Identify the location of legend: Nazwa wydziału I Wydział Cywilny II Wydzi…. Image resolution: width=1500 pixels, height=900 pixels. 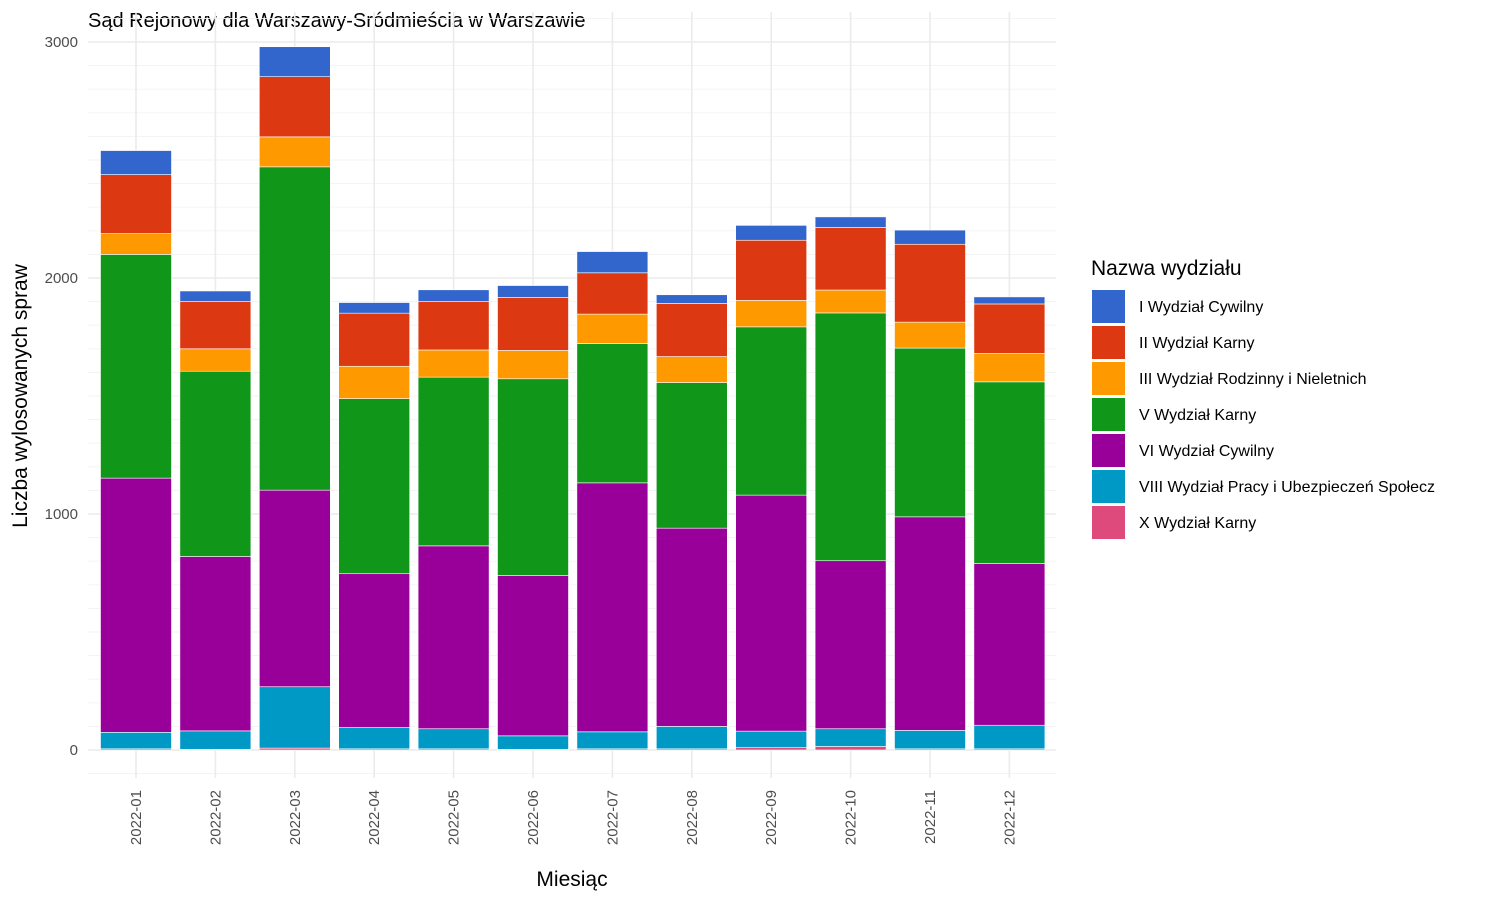
(1263, 398).